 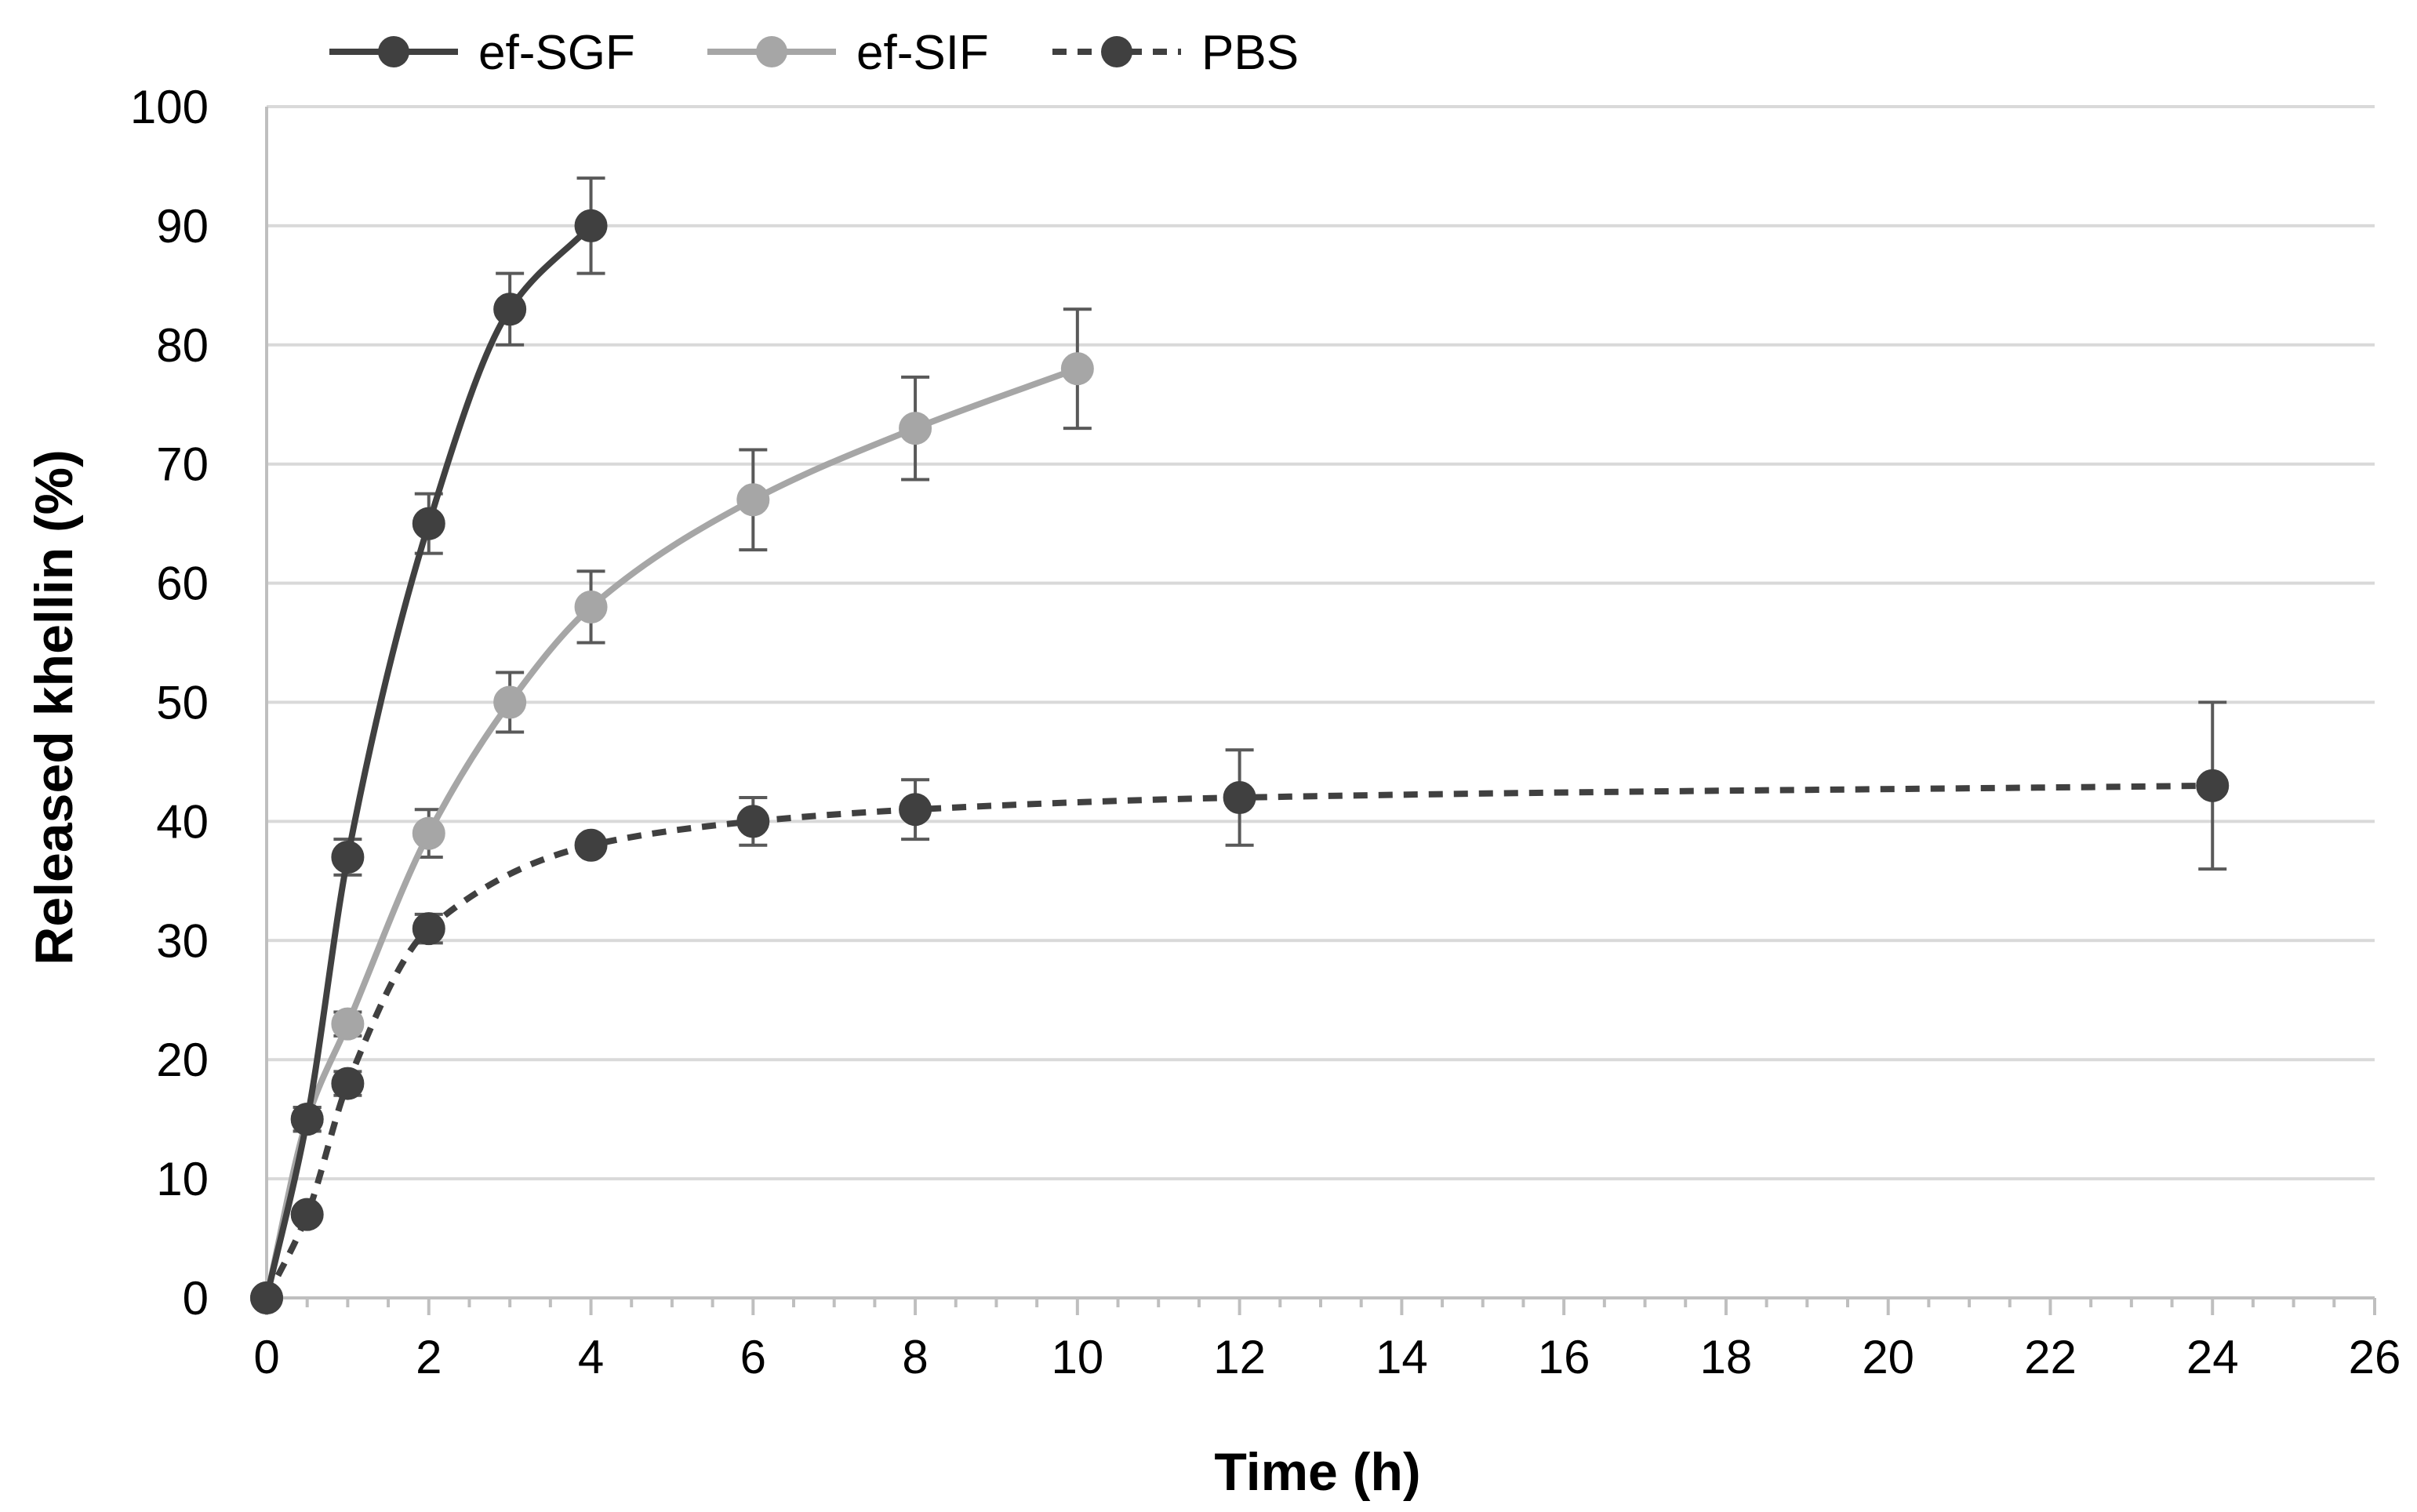 I want to click on y-tick-label: 10, so click(x=182, y=1179).